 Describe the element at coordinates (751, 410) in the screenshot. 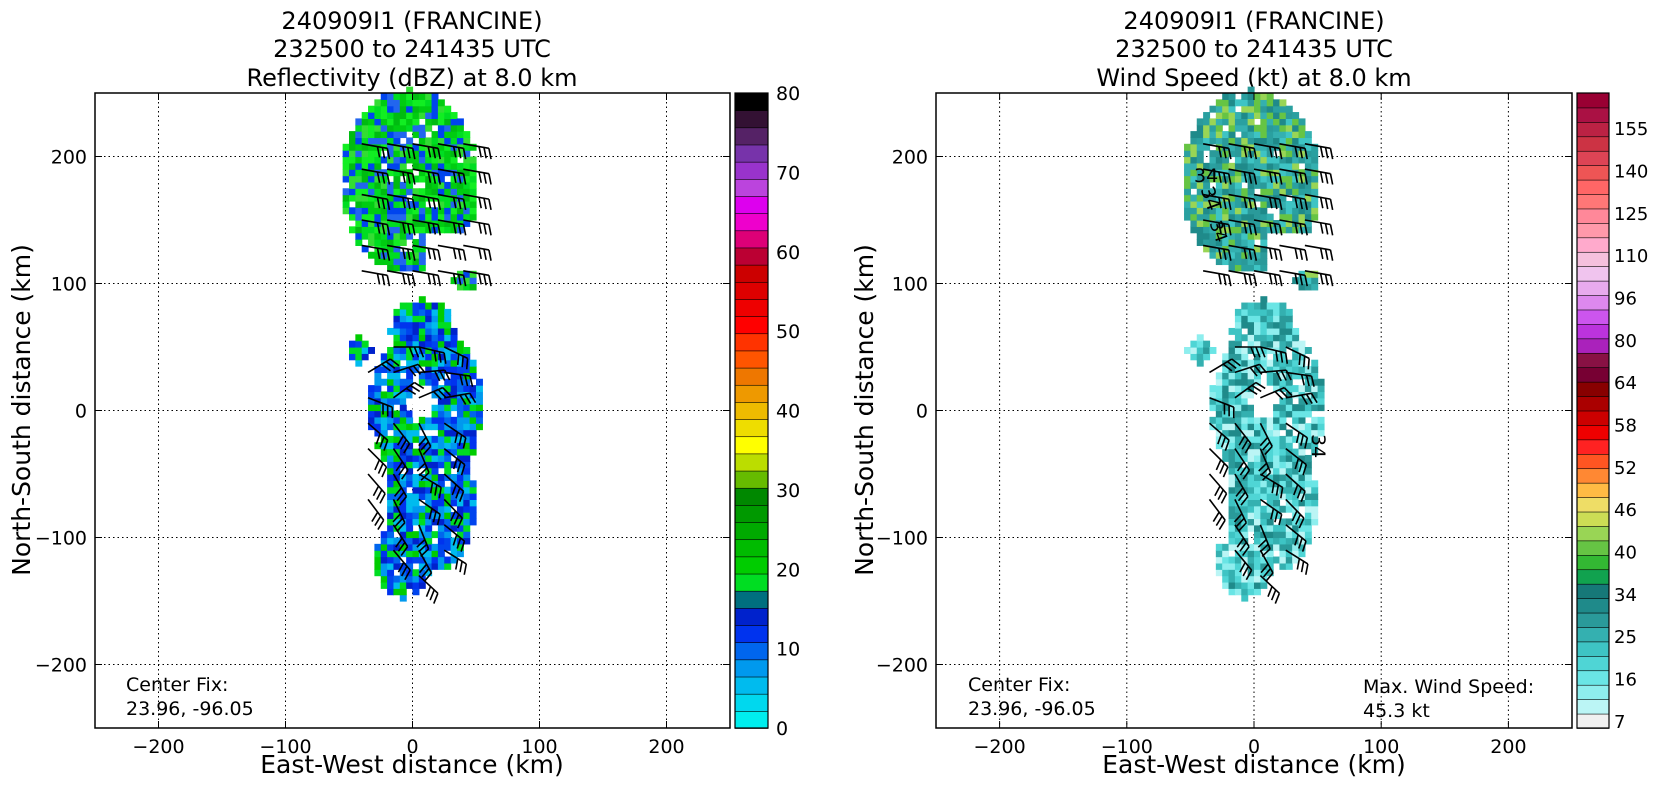

I see `reflectivity-colorbar` at that location.